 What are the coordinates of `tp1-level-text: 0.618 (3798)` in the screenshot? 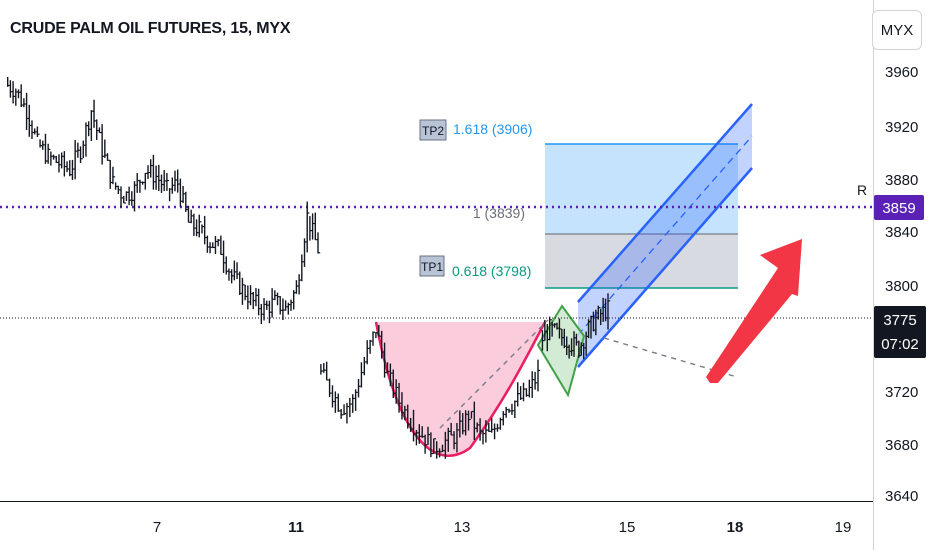 It's located at (491, 271).